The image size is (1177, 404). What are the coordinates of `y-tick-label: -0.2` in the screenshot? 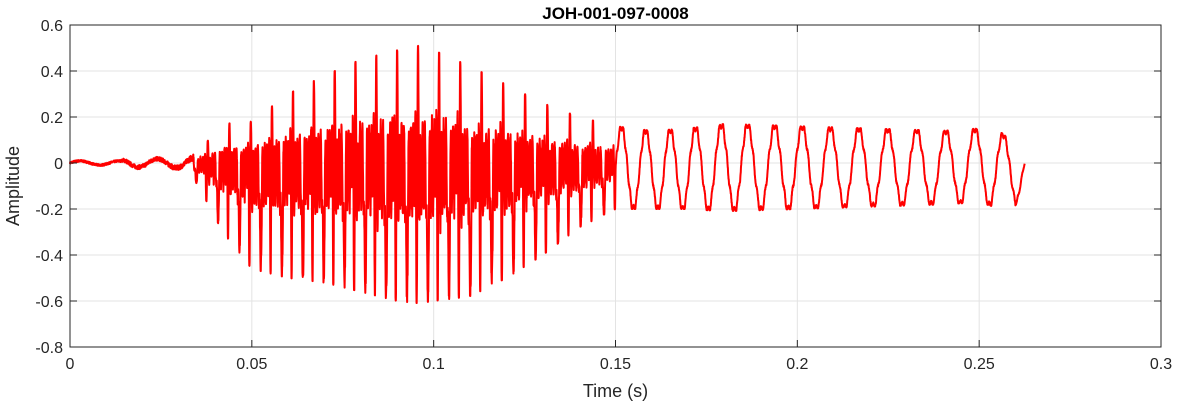 It's located at (49, 210).